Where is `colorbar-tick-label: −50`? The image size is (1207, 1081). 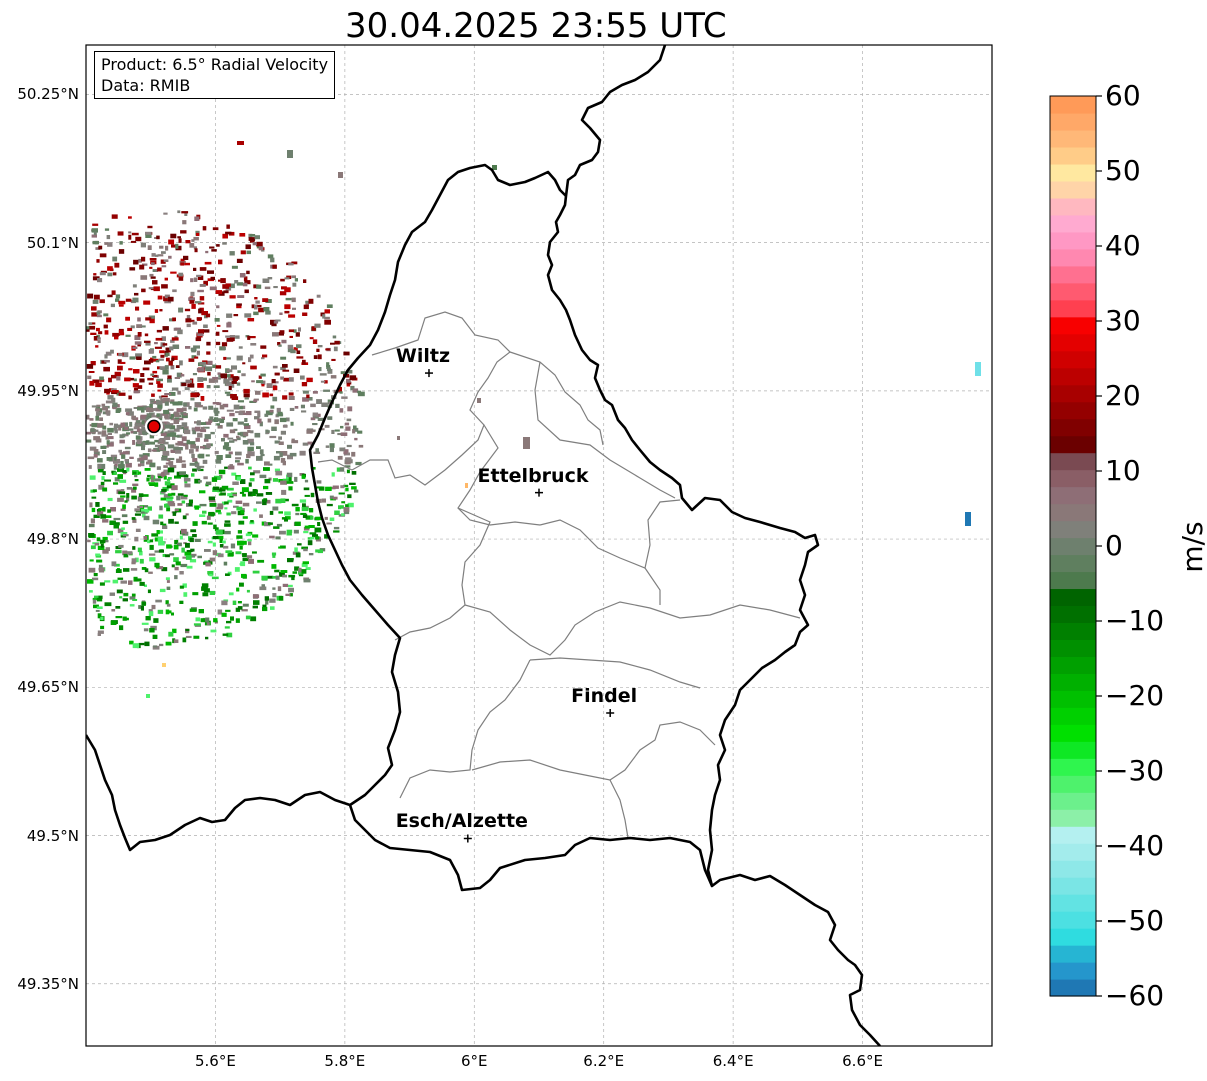
colorbar-tick-label: −50 is located at coordinates (1135, 920).